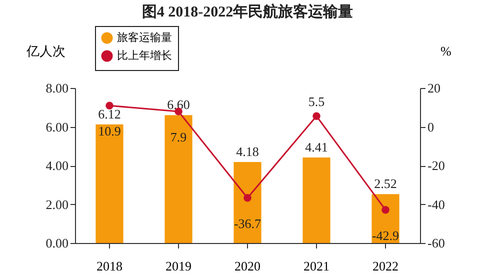  Describe the element at coordinates (434, 88) in the screenshot. I see `y2-tick-label: 20` at that location.